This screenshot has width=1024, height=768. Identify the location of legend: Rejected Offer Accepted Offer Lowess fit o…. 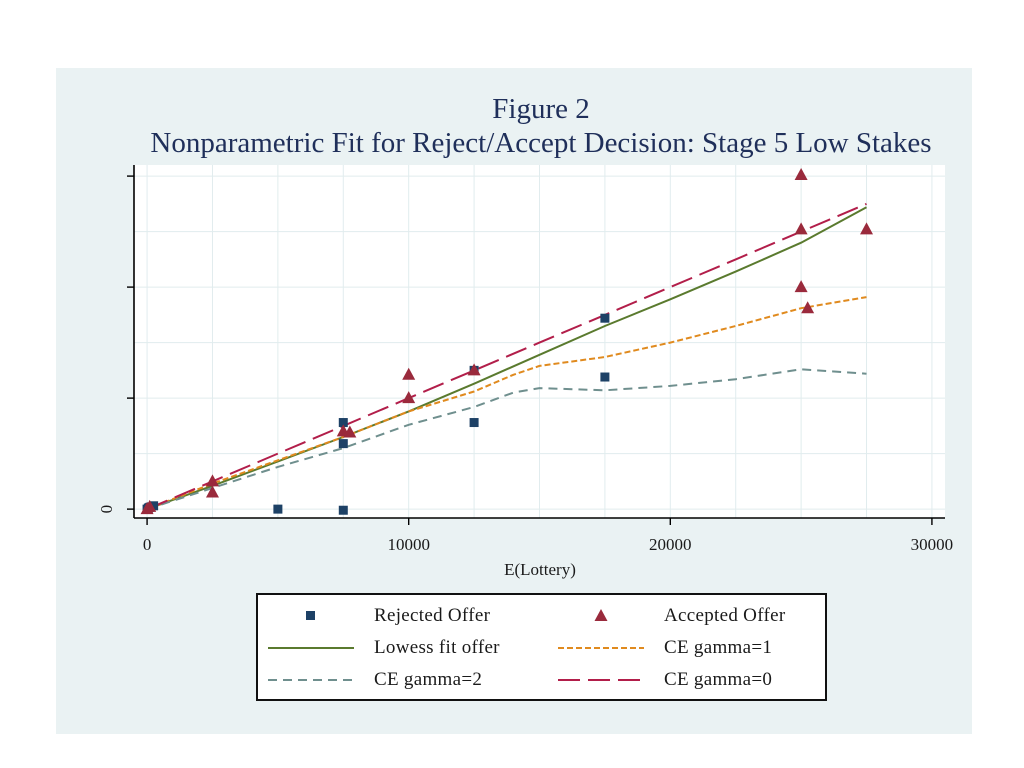
(541, 647).